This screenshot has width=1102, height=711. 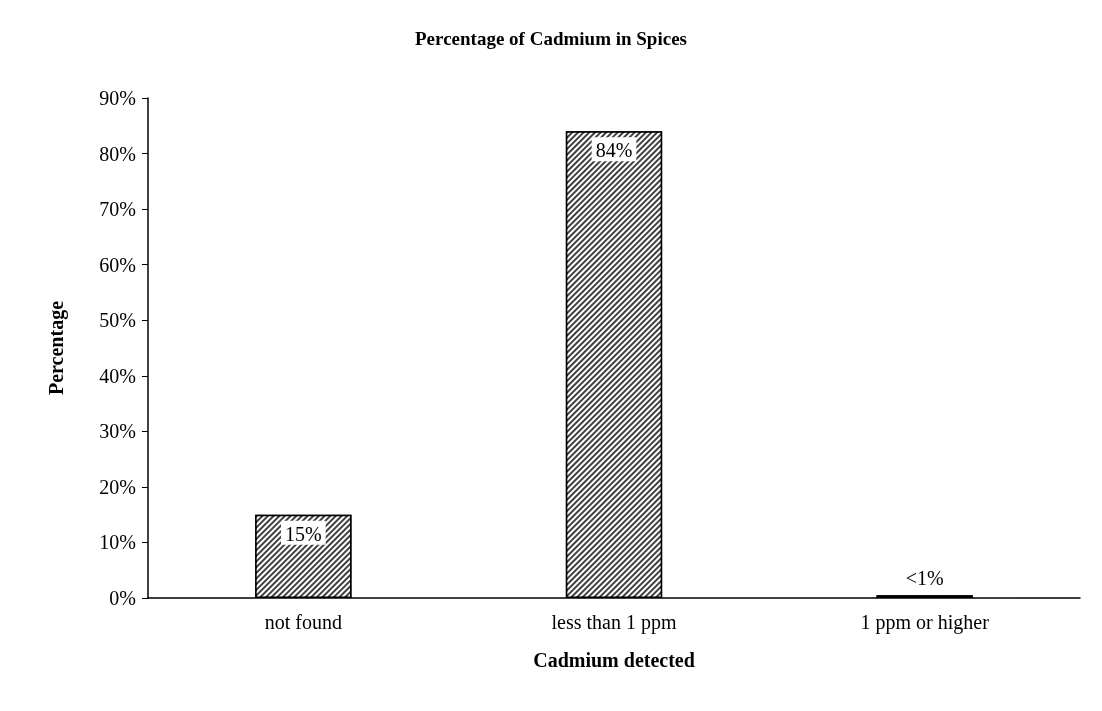 What do you see at coordinates (551, 38) in the screenshot?
I see `chart-title: Percentage of Cadmium in Spices` at bounding box center [551, 38].